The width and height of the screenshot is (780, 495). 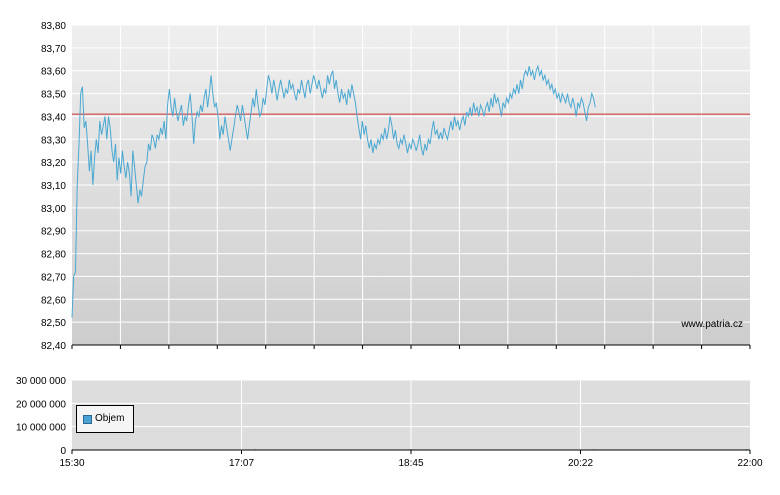 I want to click on volume-y-axis: 30 000 000 20 000 000 10 000 000 0, so click(x=41, y=416).